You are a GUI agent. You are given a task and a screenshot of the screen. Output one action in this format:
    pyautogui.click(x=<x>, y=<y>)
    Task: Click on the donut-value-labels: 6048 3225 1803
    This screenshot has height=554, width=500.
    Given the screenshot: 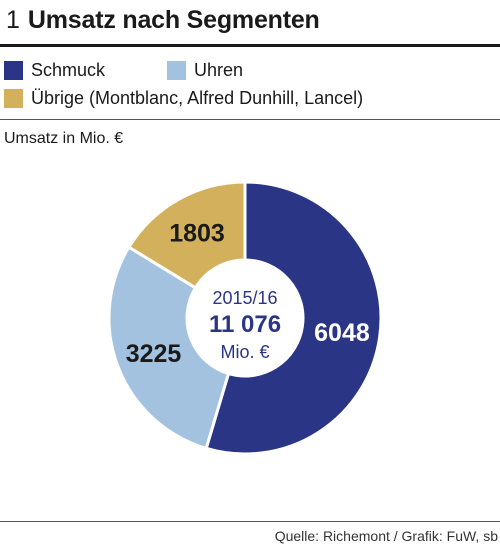 What is the action you would take?
    pyautogui.click(x=248, y=294)
    